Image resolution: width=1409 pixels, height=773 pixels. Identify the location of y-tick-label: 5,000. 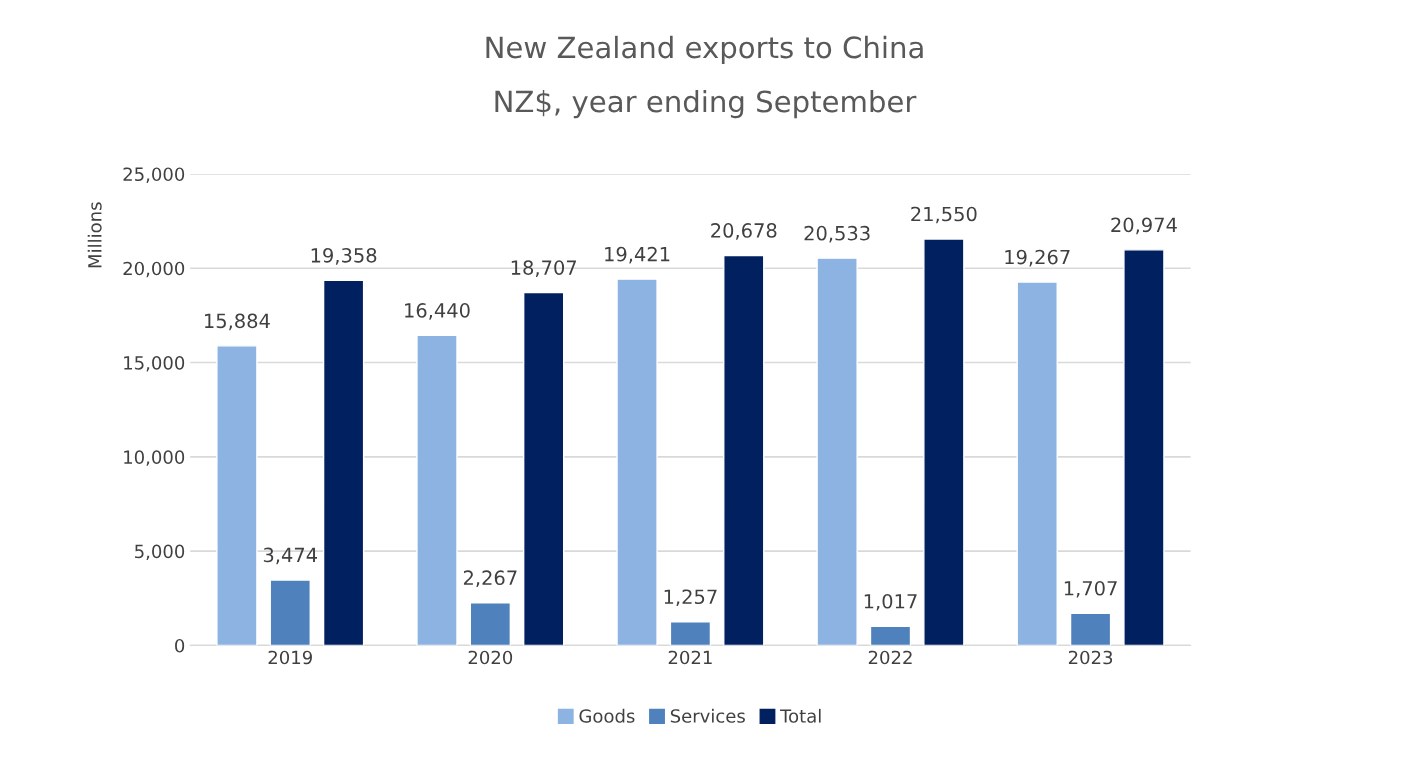
(160, 552).